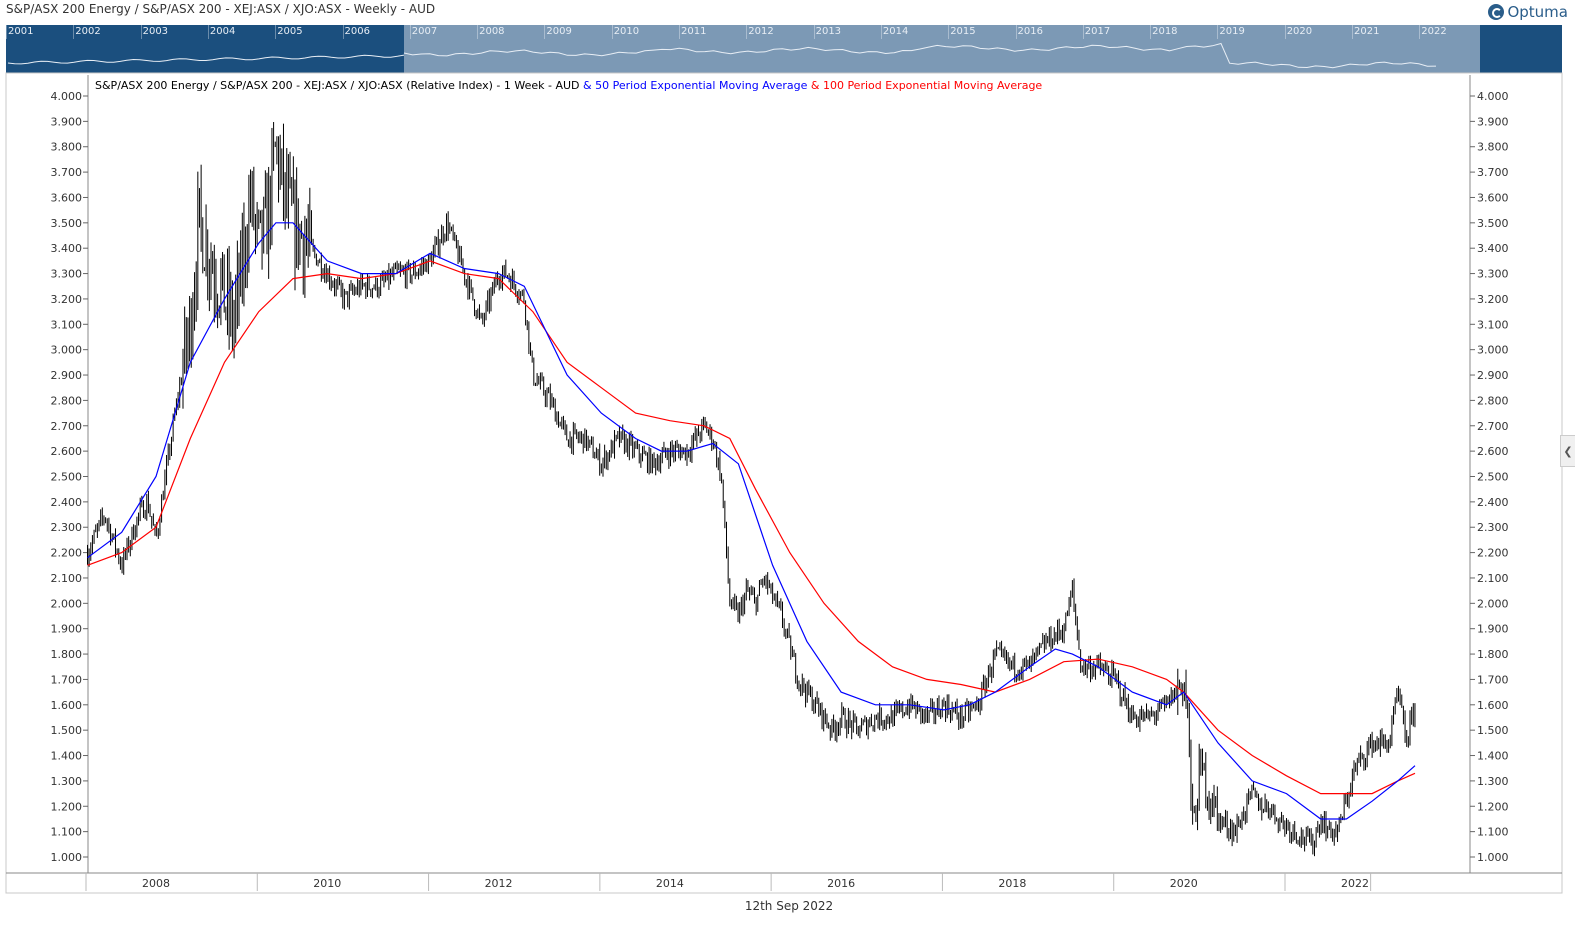 The width and height of the screenshot is (1578, 932). Describe the element at coordinates (1493, 629) in the screenshot. I see `y-tick-label-right: 1.900` at that location.